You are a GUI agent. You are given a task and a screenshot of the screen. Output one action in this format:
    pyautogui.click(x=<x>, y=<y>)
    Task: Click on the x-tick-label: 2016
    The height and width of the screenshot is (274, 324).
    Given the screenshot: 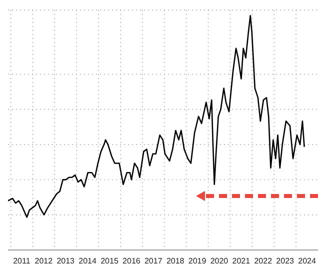 What is the action you would take?
    pyautogui.click(x=131, y=261)
    